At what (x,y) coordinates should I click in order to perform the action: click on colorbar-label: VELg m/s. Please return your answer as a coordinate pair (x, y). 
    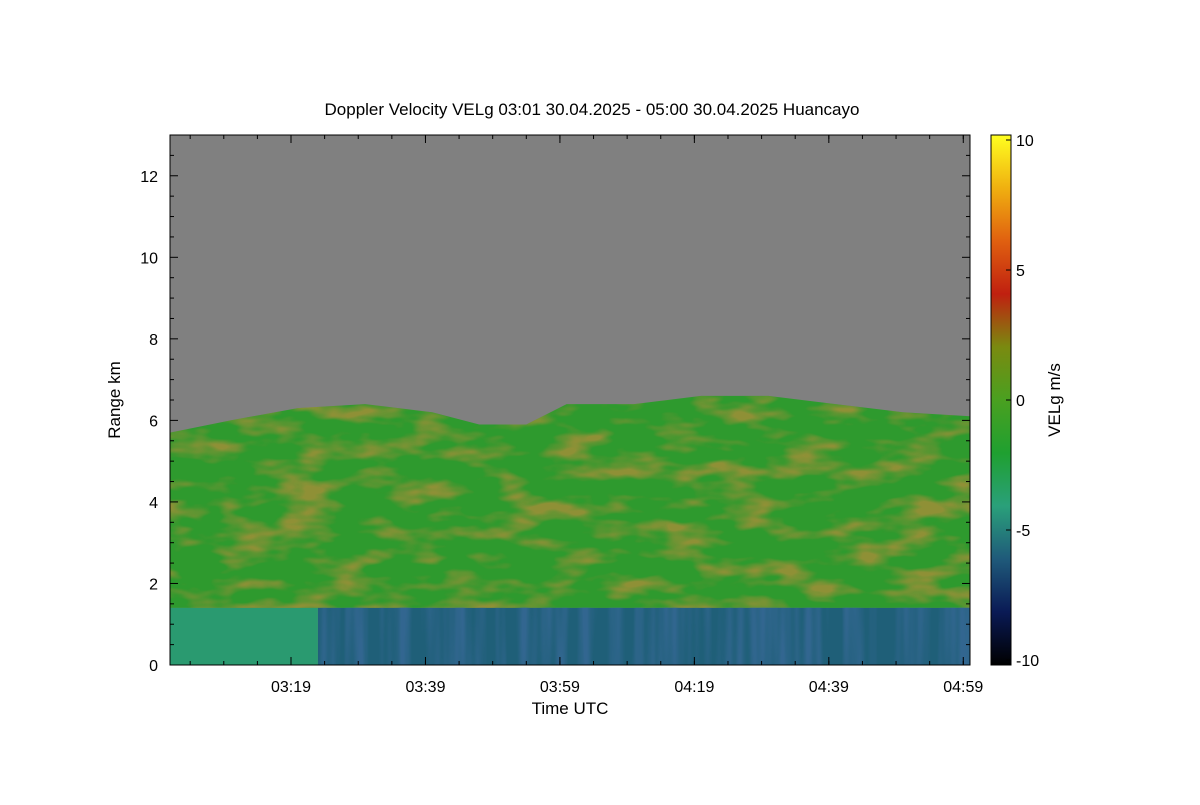
    Looking at the image, I should click on (1054, 400).